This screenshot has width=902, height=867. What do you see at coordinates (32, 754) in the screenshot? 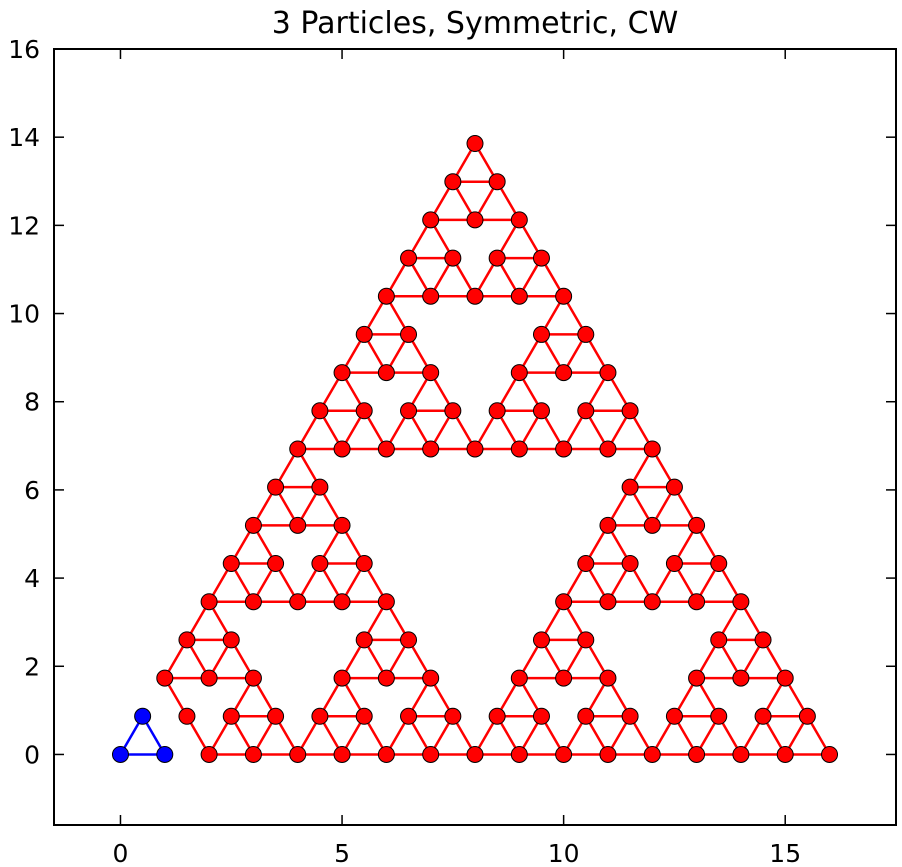
I see `y-tick-label: 0` at bounding box center [32, 754].